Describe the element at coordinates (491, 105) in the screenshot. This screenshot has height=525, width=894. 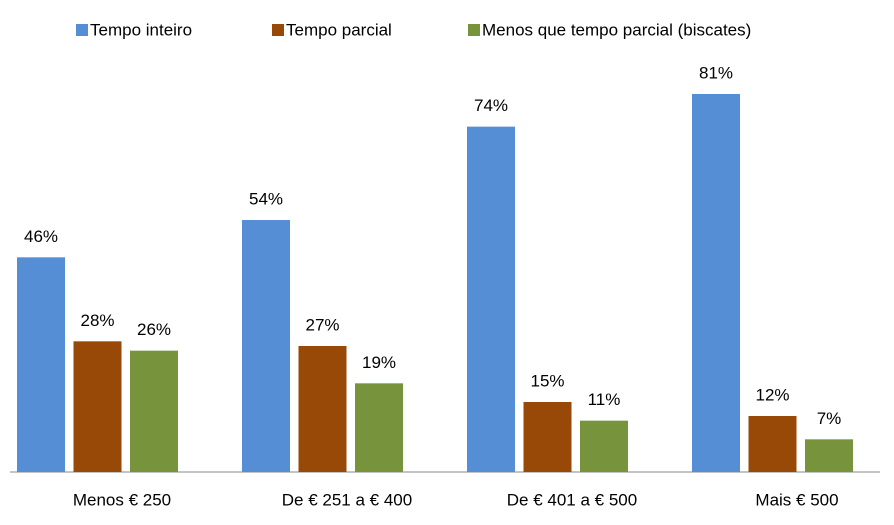
I see `value-label: 74%` at that location.